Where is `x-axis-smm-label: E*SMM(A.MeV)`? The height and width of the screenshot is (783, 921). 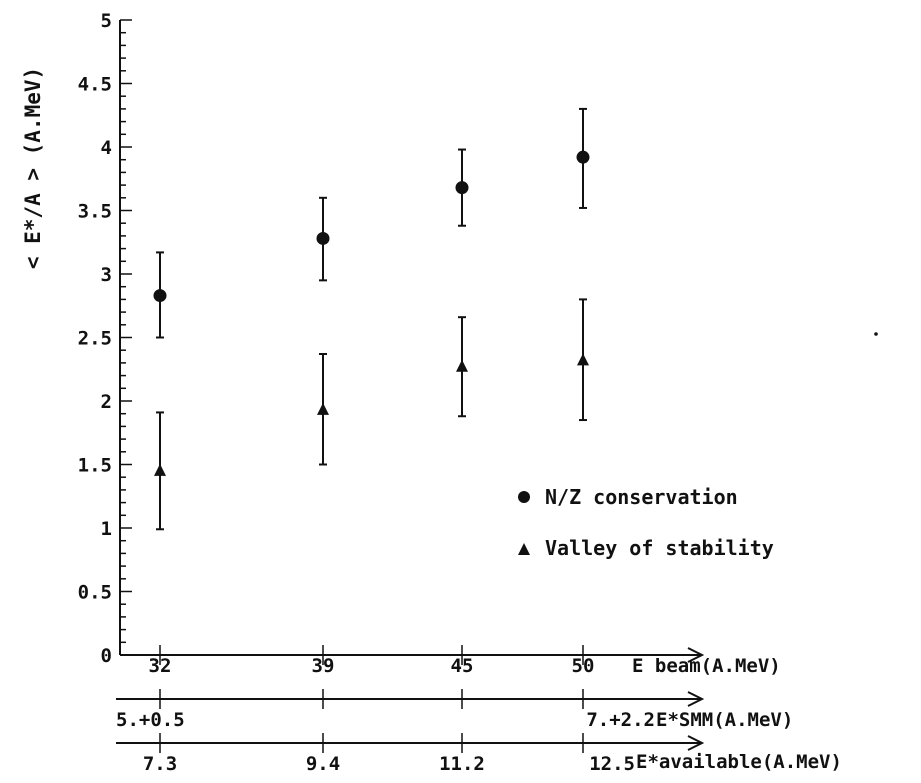
x-axis-smm-label: E*SMM(A.MeV) is located at coordinates (724, 720).